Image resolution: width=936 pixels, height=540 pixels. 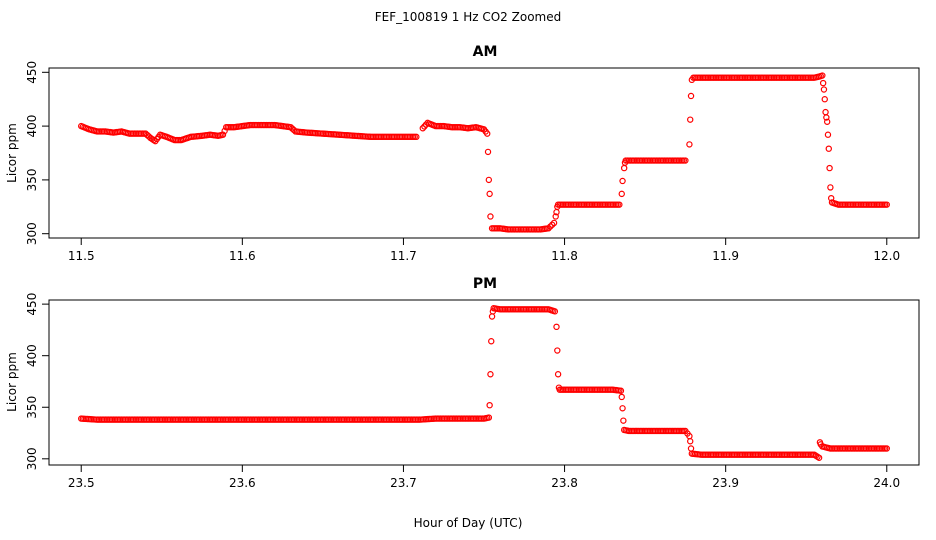 I want to click on am-y-tick-label: 400, so click(x=32, y=126).